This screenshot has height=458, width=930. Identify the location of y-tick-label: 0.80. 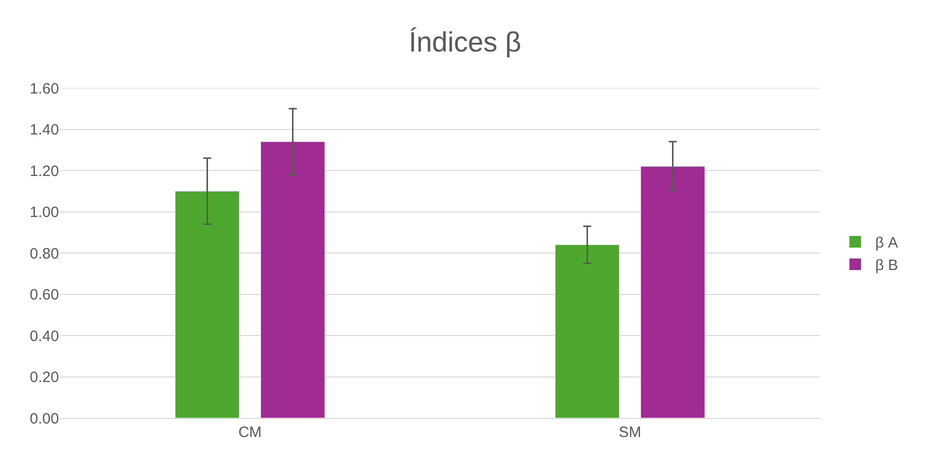
(44, 253).